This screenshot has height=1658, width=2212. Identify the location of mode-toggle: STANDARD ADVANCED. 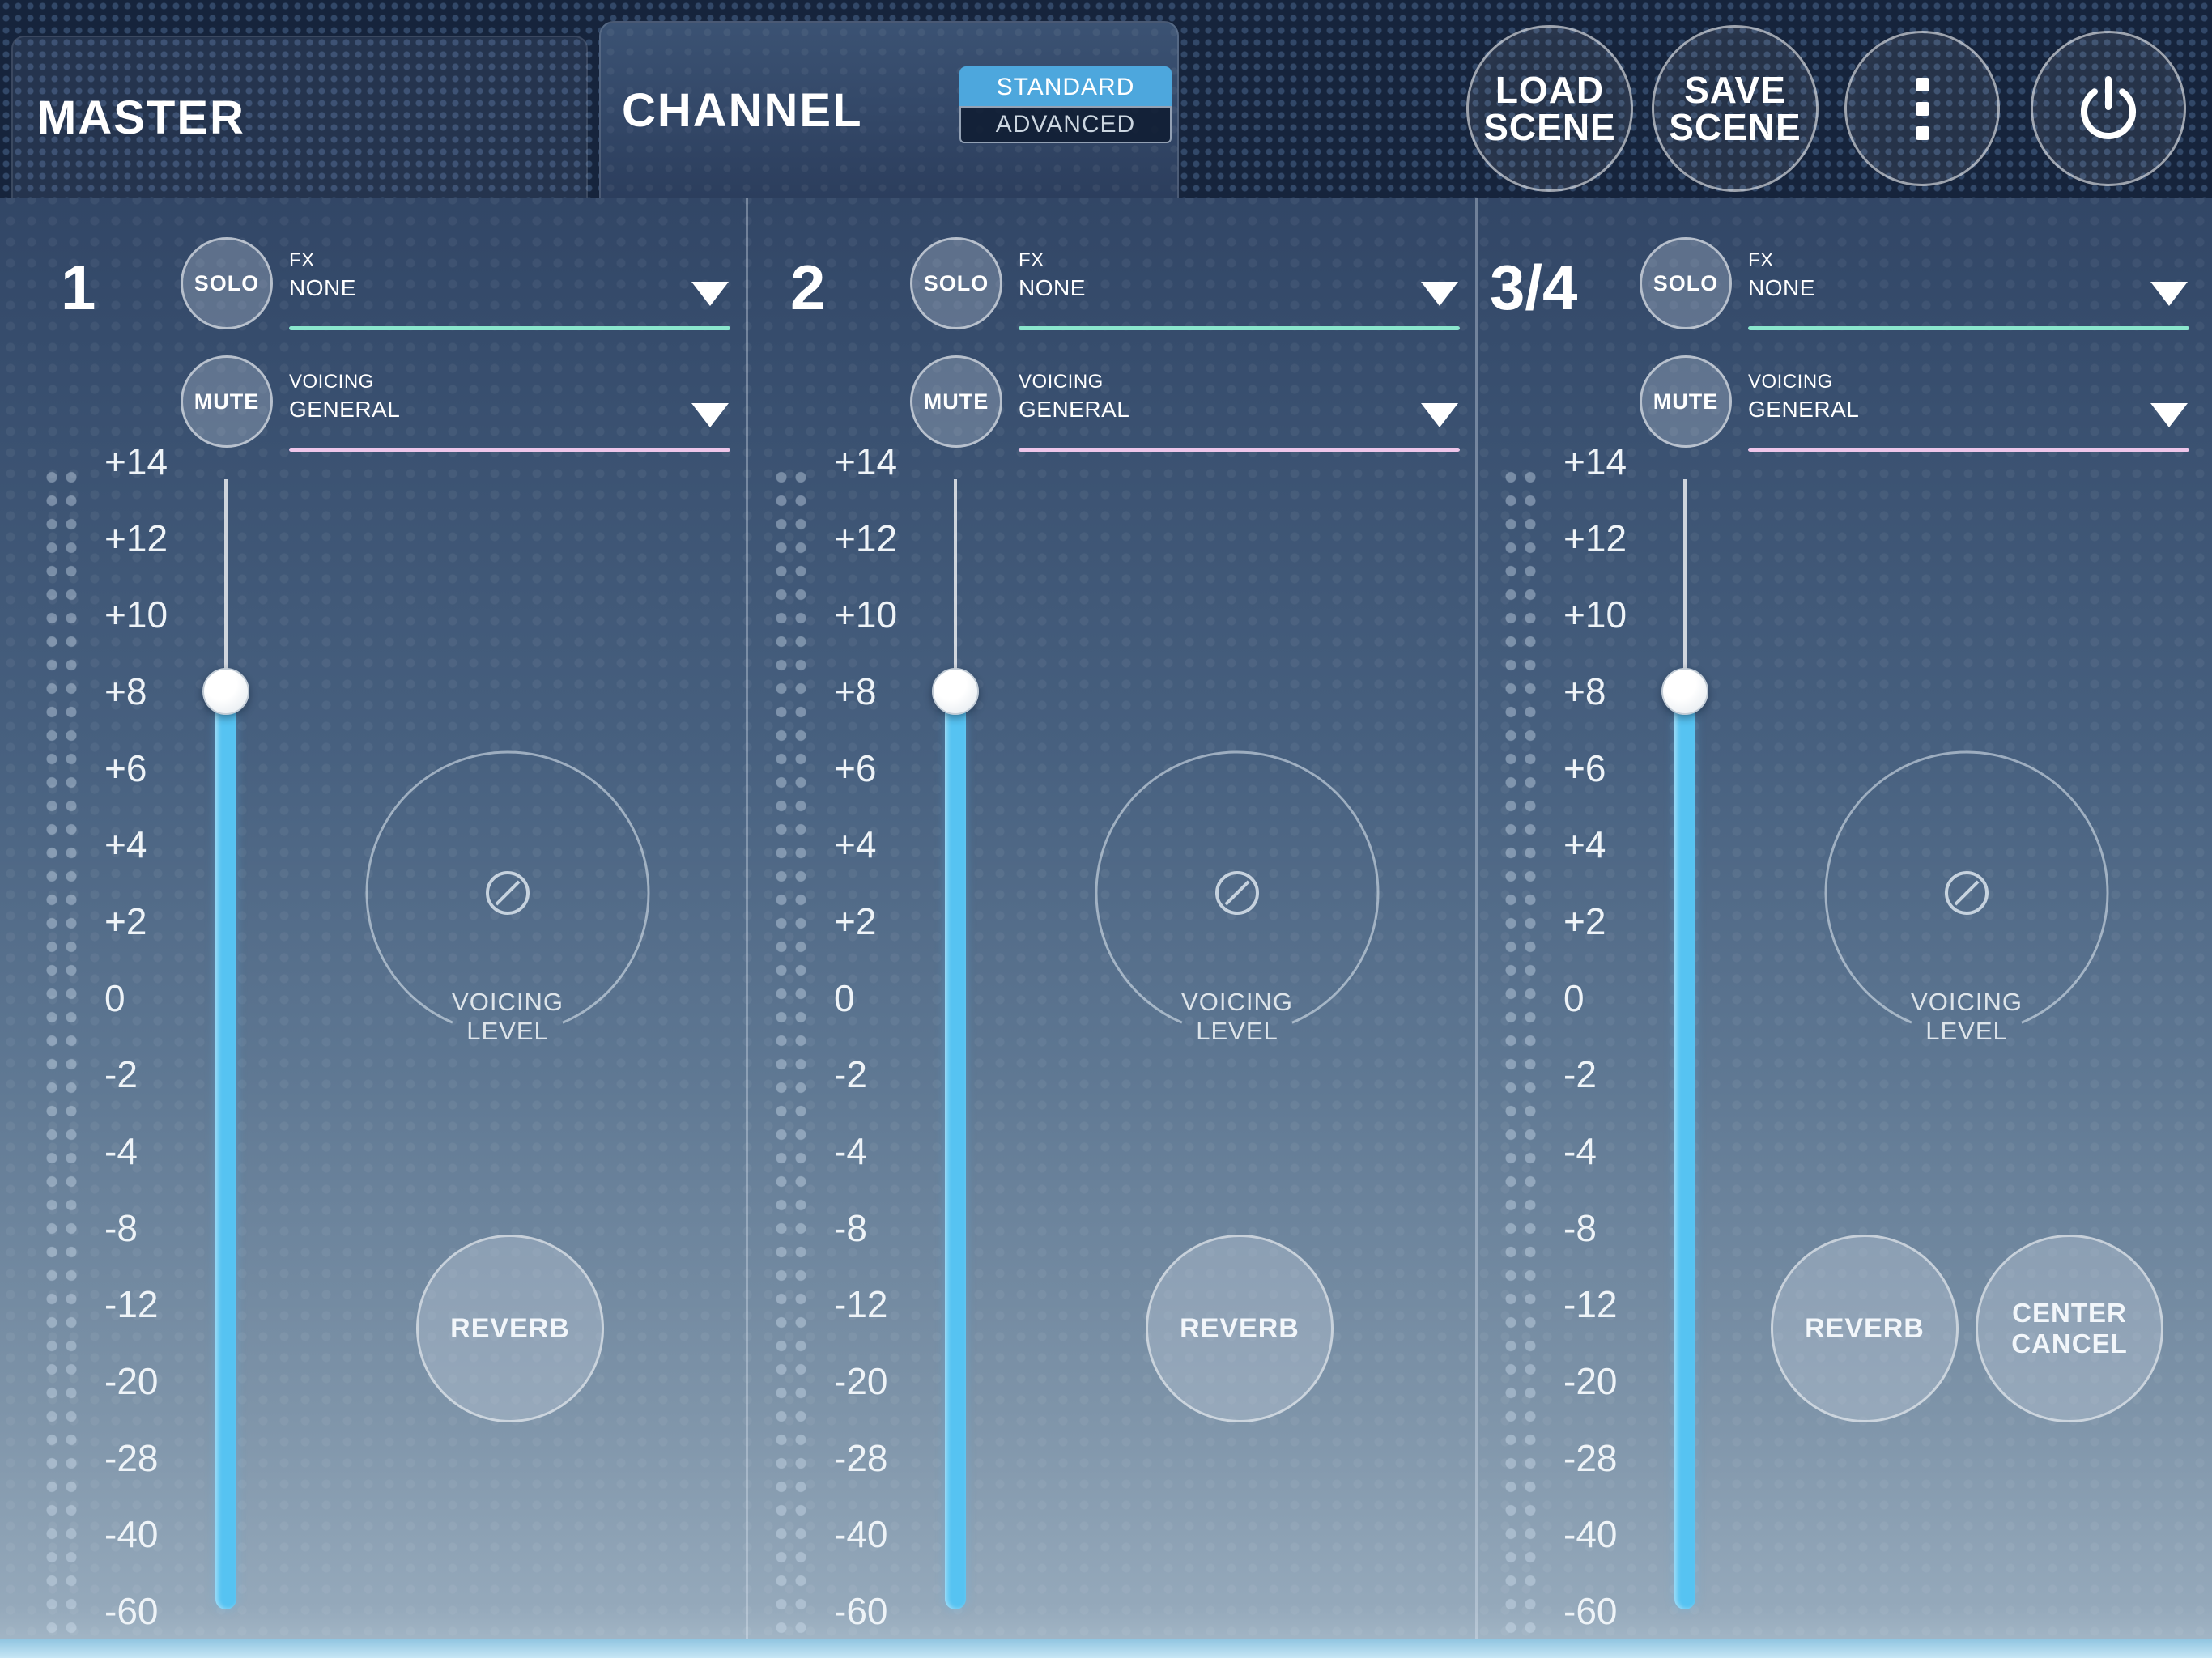
(1065, 104).